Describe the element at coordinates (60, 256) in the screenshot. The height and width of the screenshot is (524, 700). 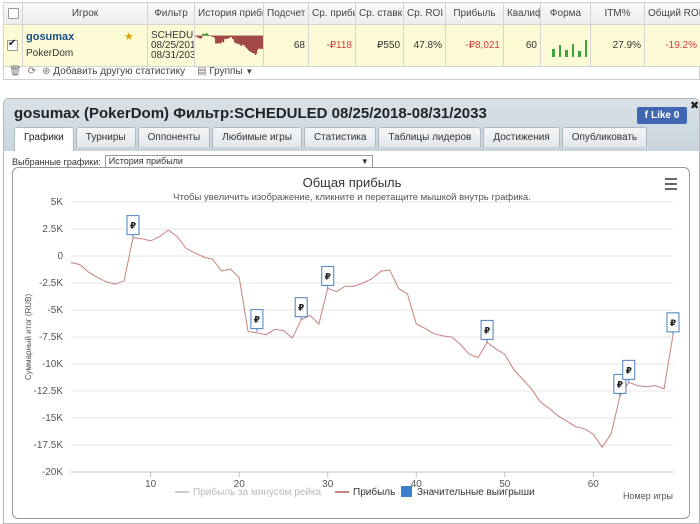
I see `y-tick-label: 0` at that location.